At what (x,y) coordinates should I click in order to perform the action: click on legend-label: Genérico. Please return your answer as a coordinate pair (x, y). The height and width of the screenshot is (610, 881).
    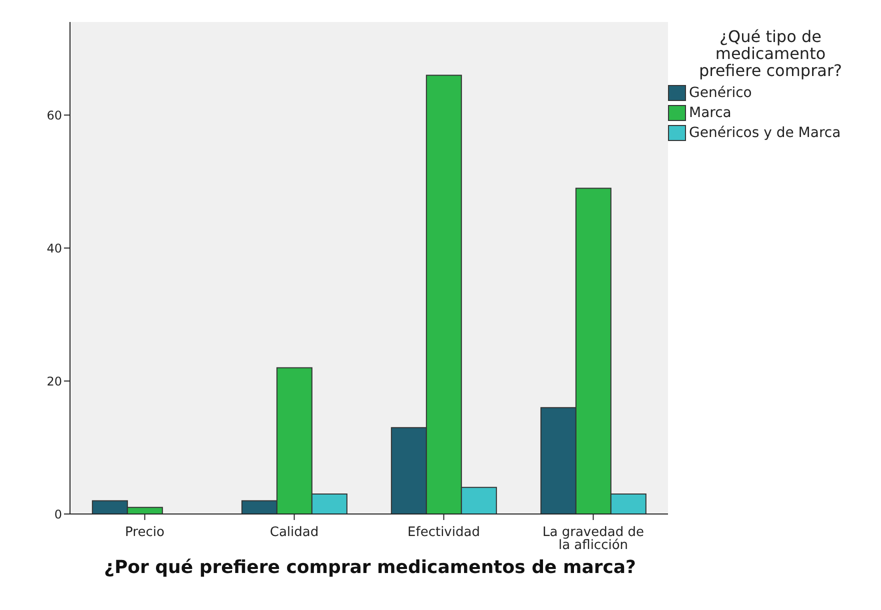
    Looking at the image, I should click on (720, 93).